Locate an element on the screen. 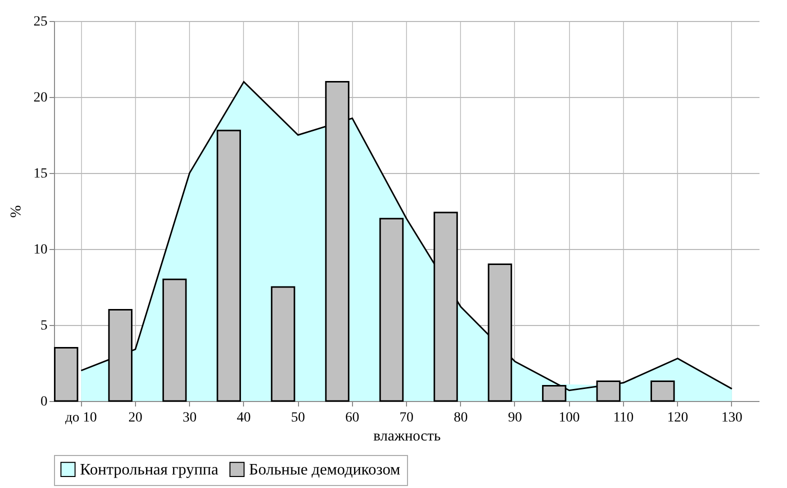  x-tick-label: 80 is located at coordinates (461, 418).